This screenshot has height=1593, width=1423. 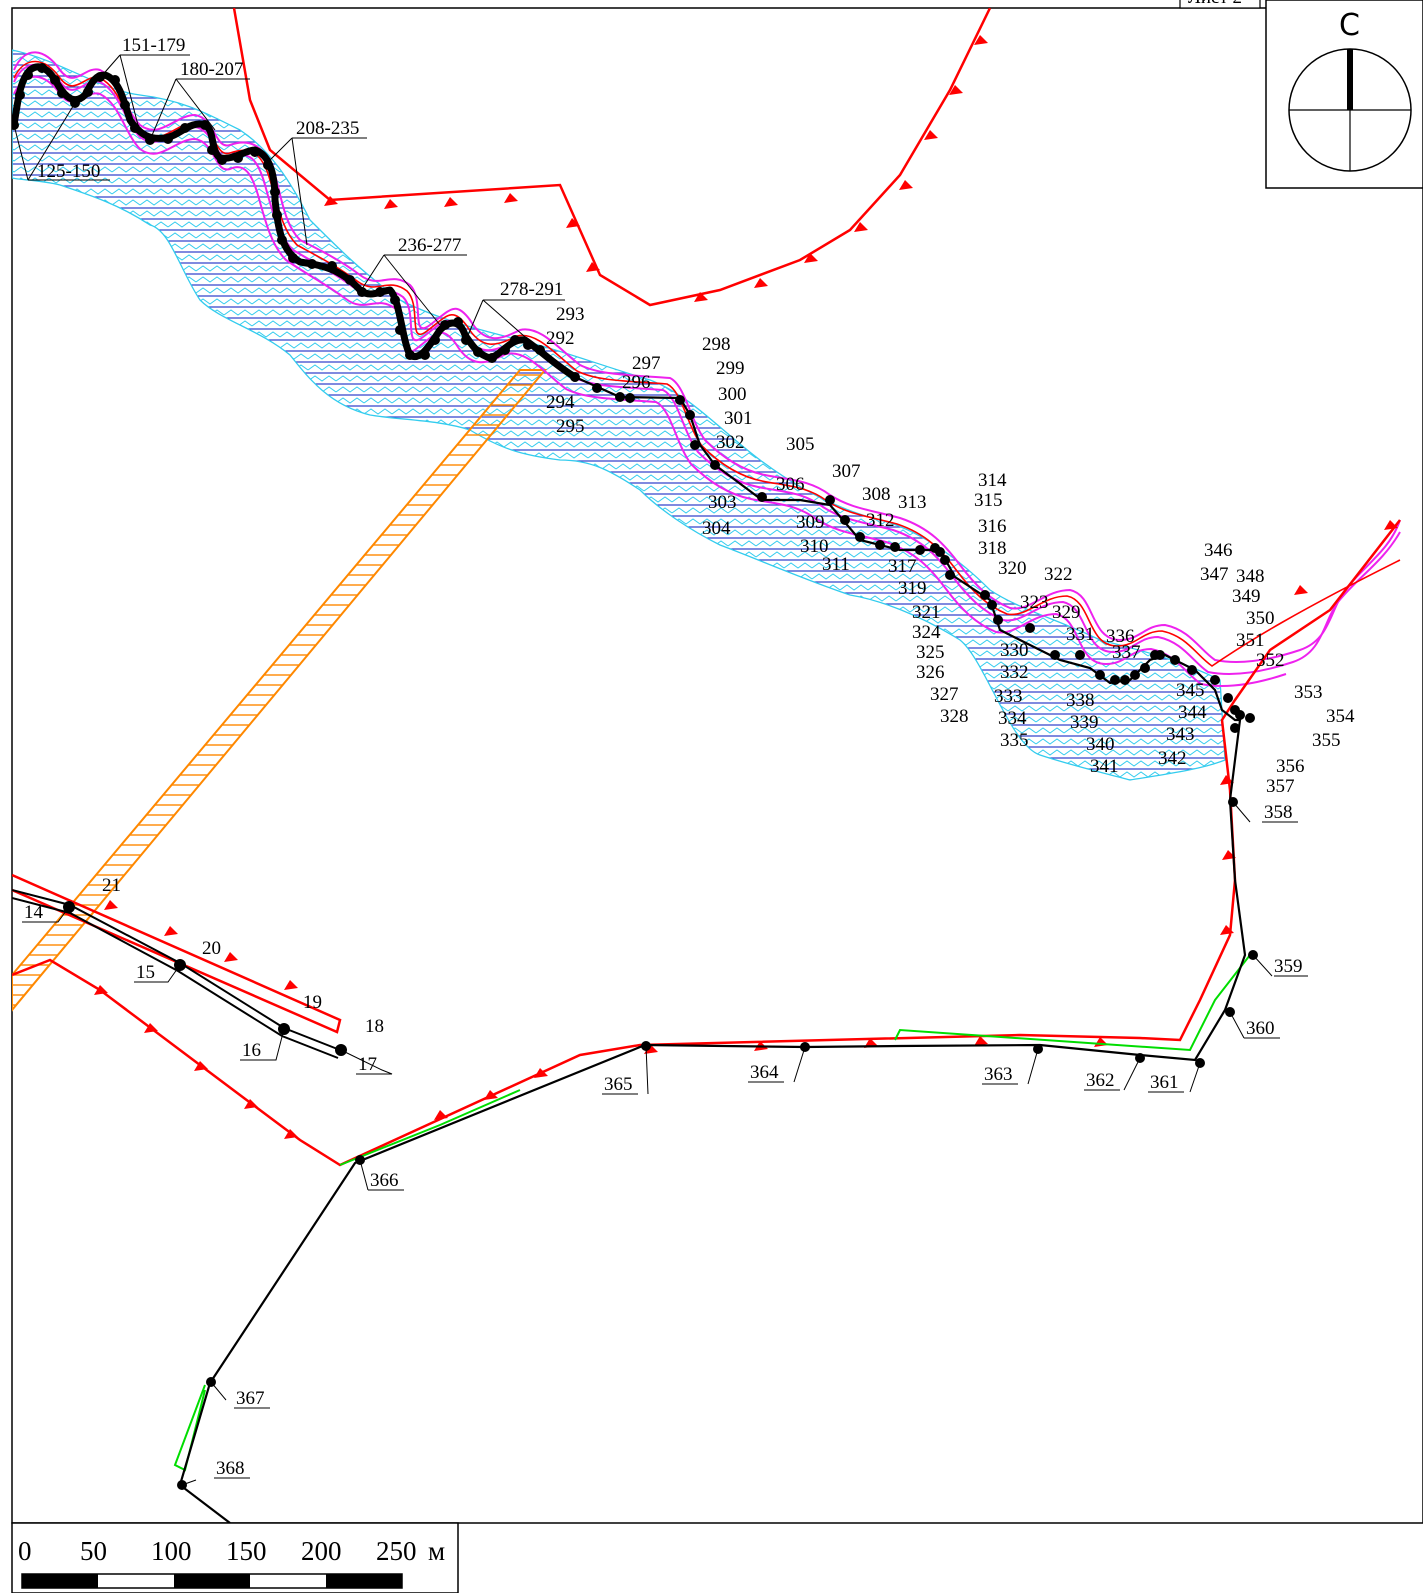 I want to click on label-368: 368, so click(x=230, y=1468).